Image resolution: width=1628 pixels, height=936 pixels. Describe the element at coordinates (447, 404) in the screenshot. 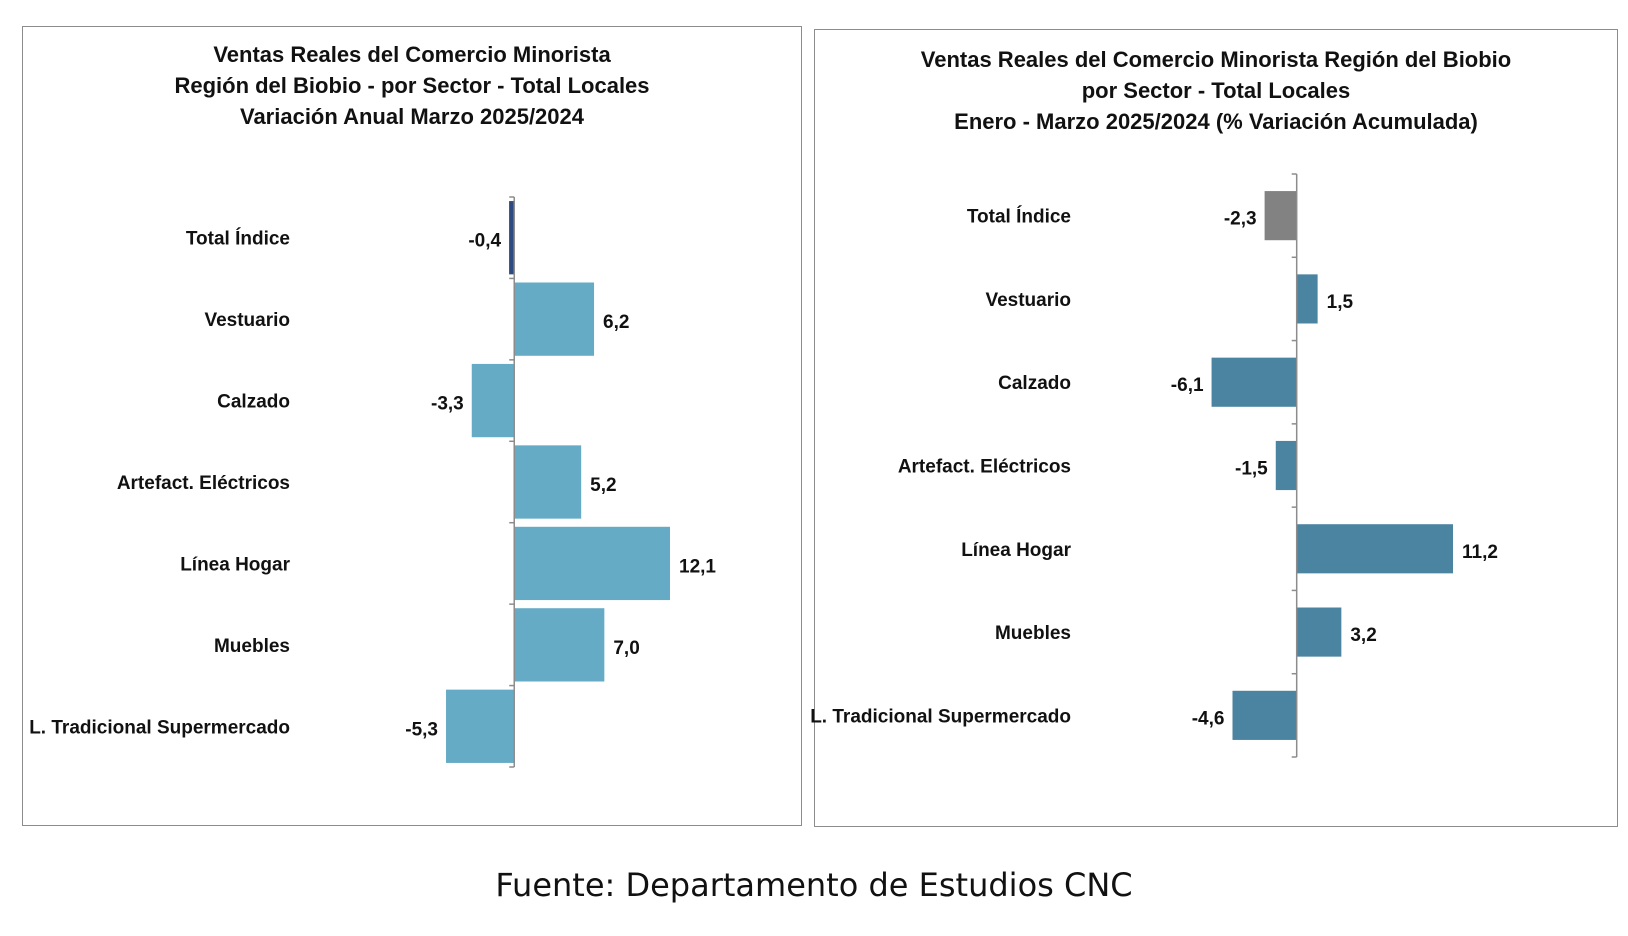

I see `data-label: -3,3` at that location.